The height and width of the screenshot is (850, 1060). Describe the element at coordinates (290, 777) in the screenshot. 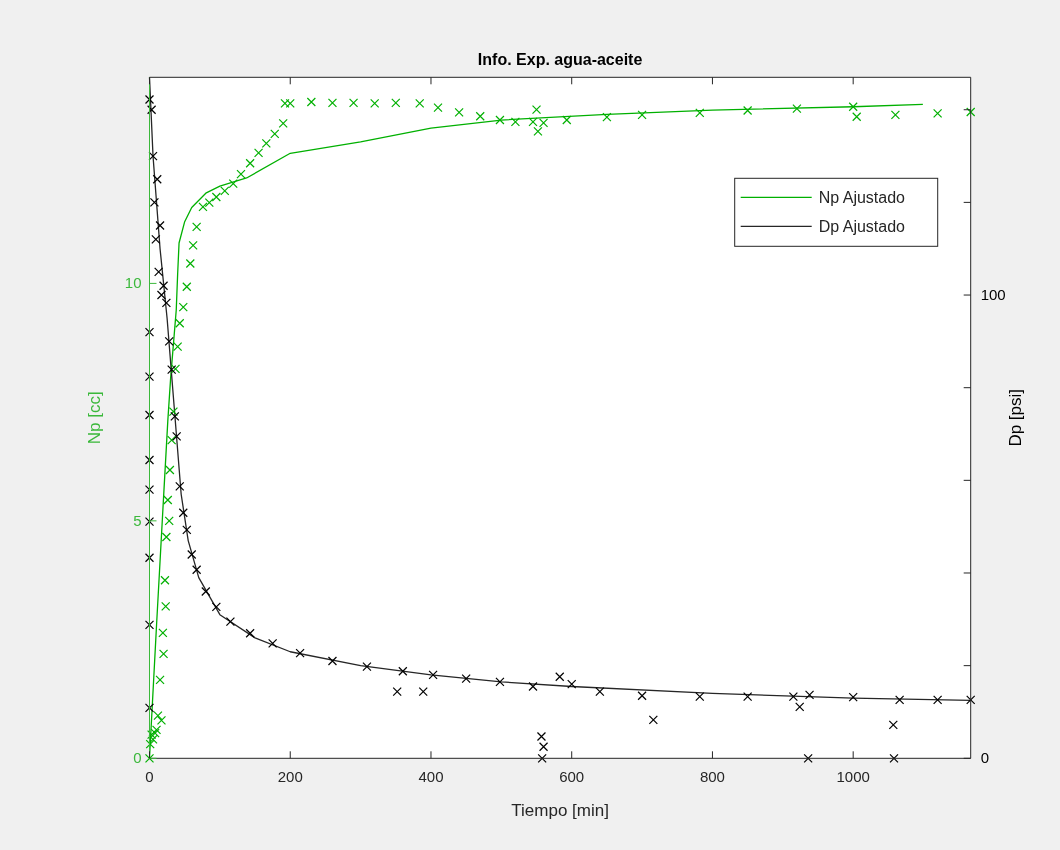

I see `x-tick-label: 200` at that location.